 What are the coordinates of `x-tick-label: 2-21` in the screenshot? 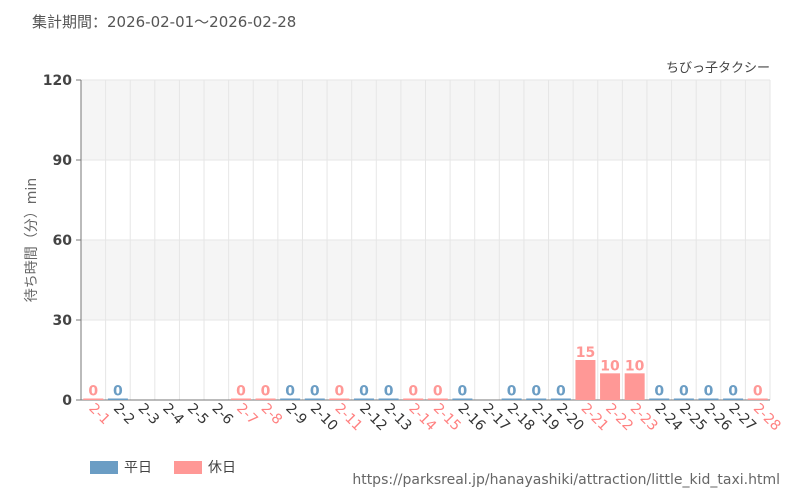 It's located at (595, 418).